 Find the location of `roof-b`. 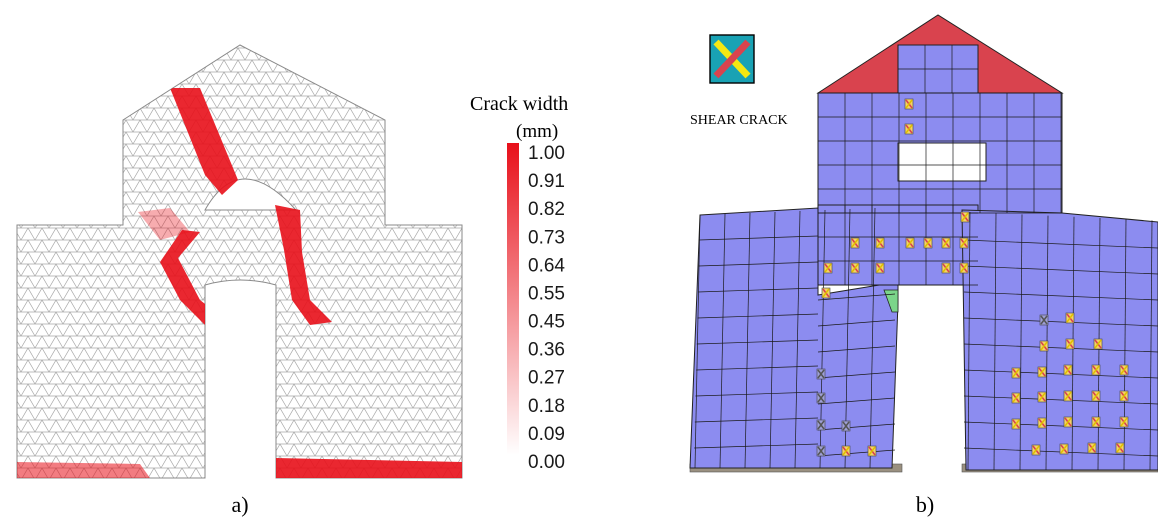

roof-b is located at coordinates (940, 54).